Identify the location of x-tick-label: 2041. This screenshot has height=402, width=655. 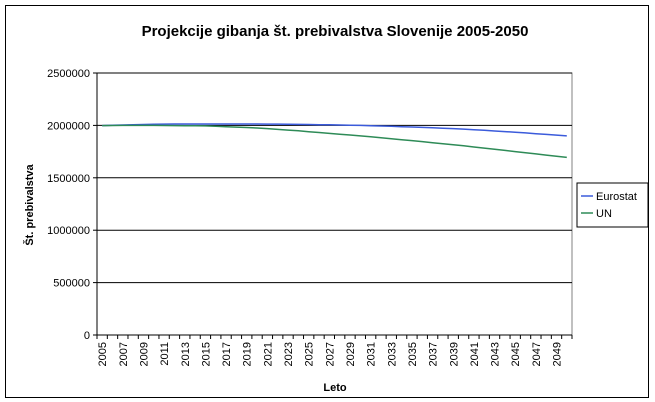
(475, 354).